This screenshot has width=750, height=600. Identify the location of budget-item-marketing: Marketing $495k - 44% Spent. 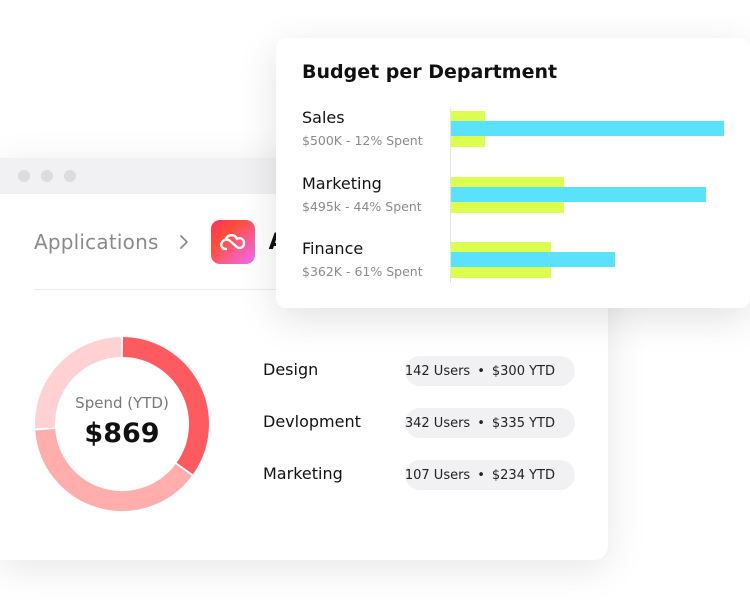
(377, 194).